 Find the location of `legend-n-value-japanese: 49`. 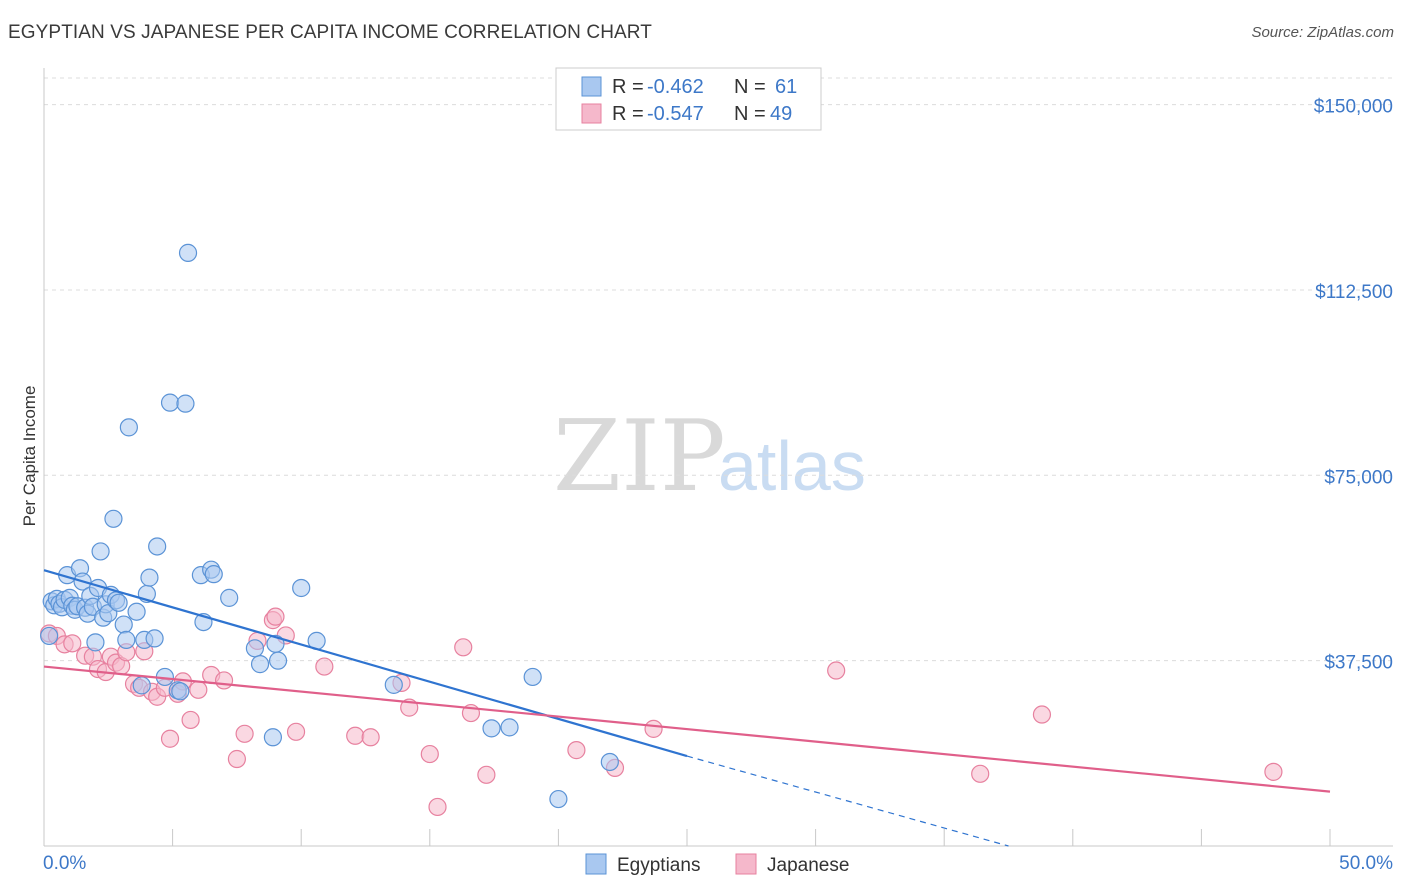

legend-n-value-japanese: 49 is located at coordinates (781, 114).